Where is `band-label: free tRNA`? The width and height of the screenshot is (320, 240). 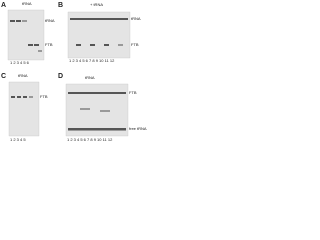
band-label: free tRNA is located at coordinates (138, 128).